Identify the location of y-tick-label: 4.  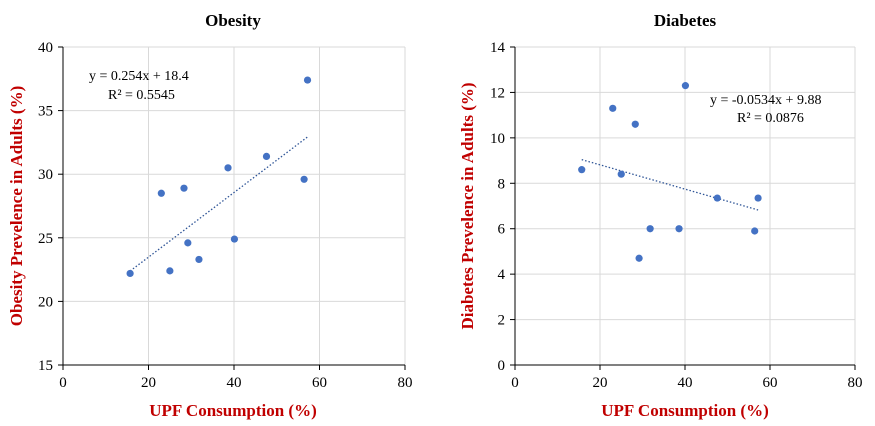
(502, 275).